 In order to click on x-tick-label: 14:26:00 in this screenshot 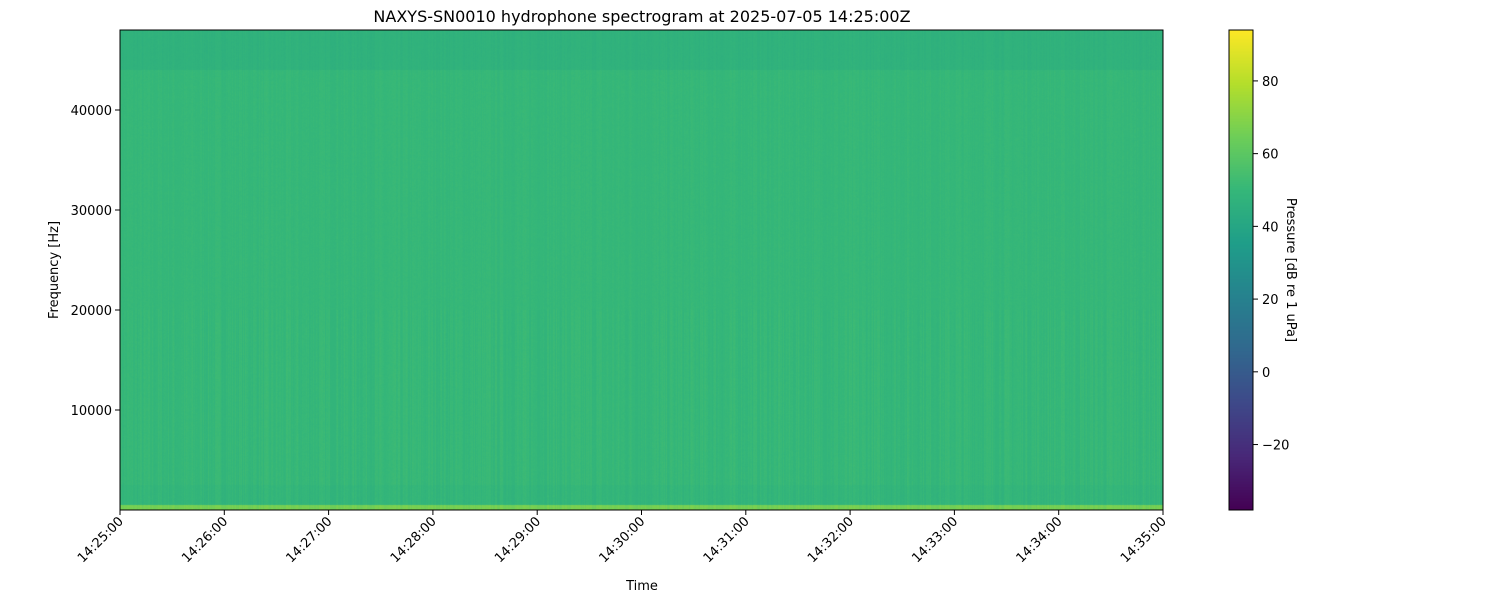, I will do `click(205, 540)`.